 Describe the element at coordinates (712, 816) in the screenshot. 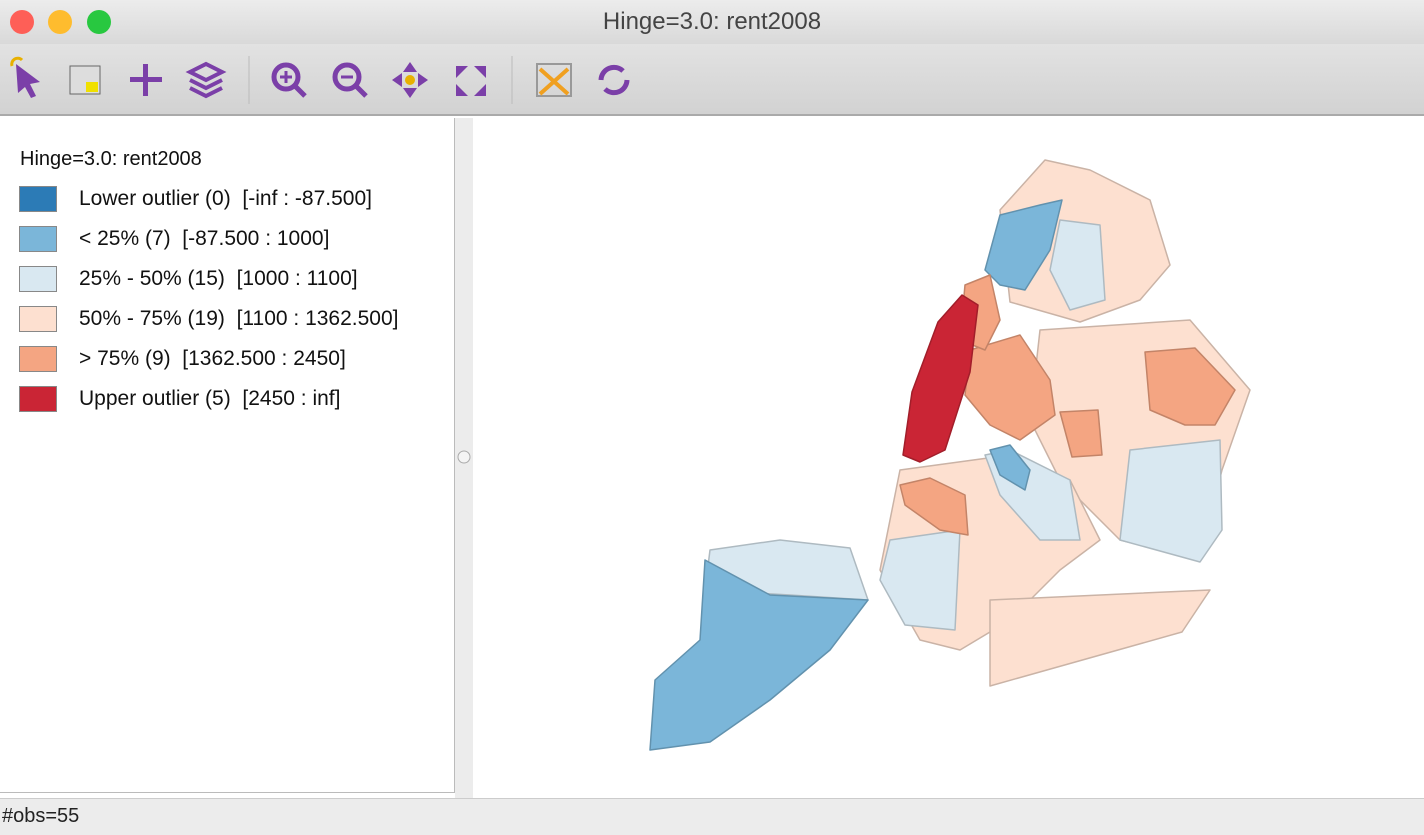

I see `status-bar: #obs=55` at that location.